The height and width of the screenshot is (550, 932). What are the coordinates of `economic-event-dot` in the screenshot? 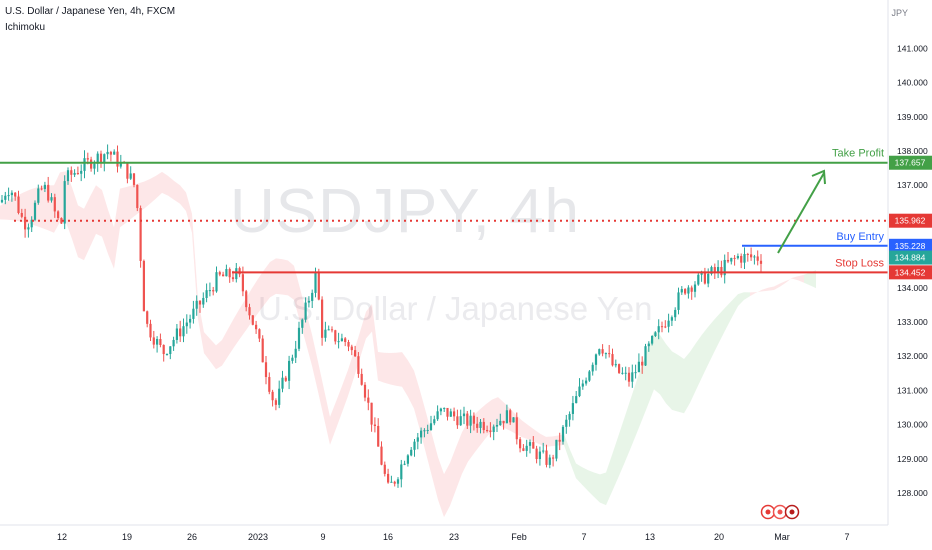 It's located at (768, 512).